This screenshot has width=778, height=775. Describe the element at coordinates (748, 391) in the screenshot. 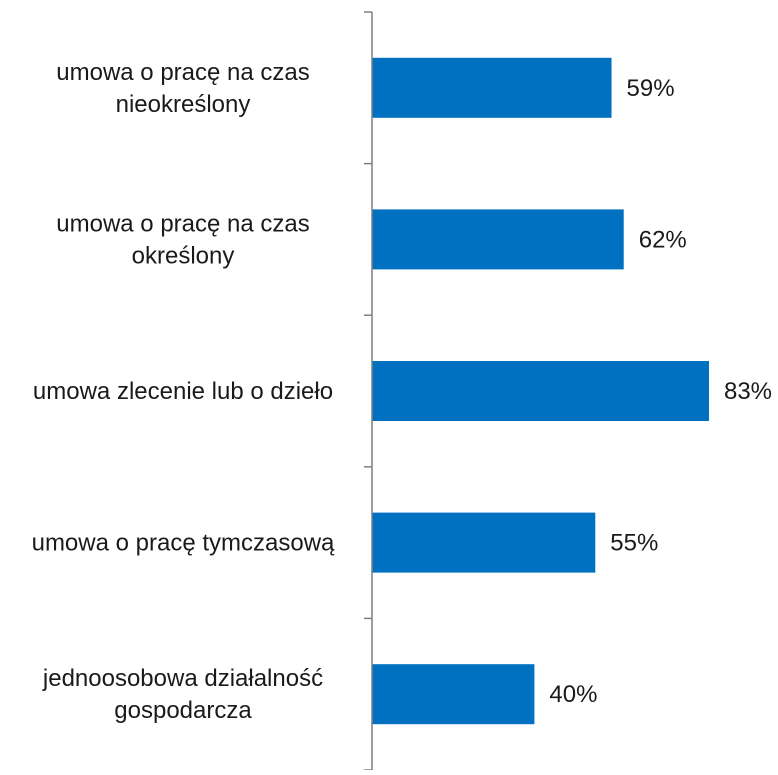

I see `bar-value-label: 83%` at that location.